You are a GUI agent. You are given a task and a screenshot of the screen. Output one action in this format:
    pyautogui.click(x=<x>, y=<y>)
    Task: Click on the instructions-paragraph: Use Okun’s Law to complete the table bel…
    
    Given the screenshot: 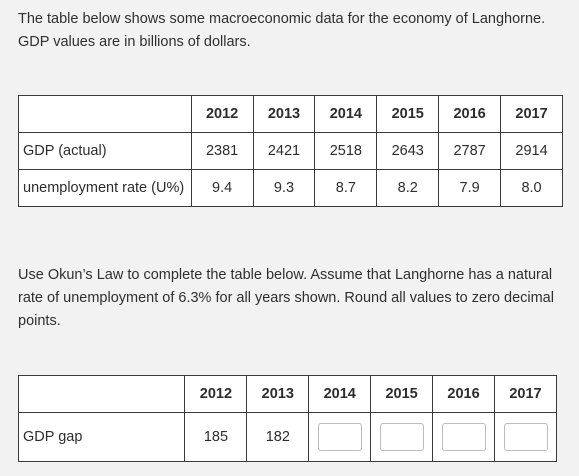 What is the action you would take?
    pyautogui.click(x=286, y=298)
    